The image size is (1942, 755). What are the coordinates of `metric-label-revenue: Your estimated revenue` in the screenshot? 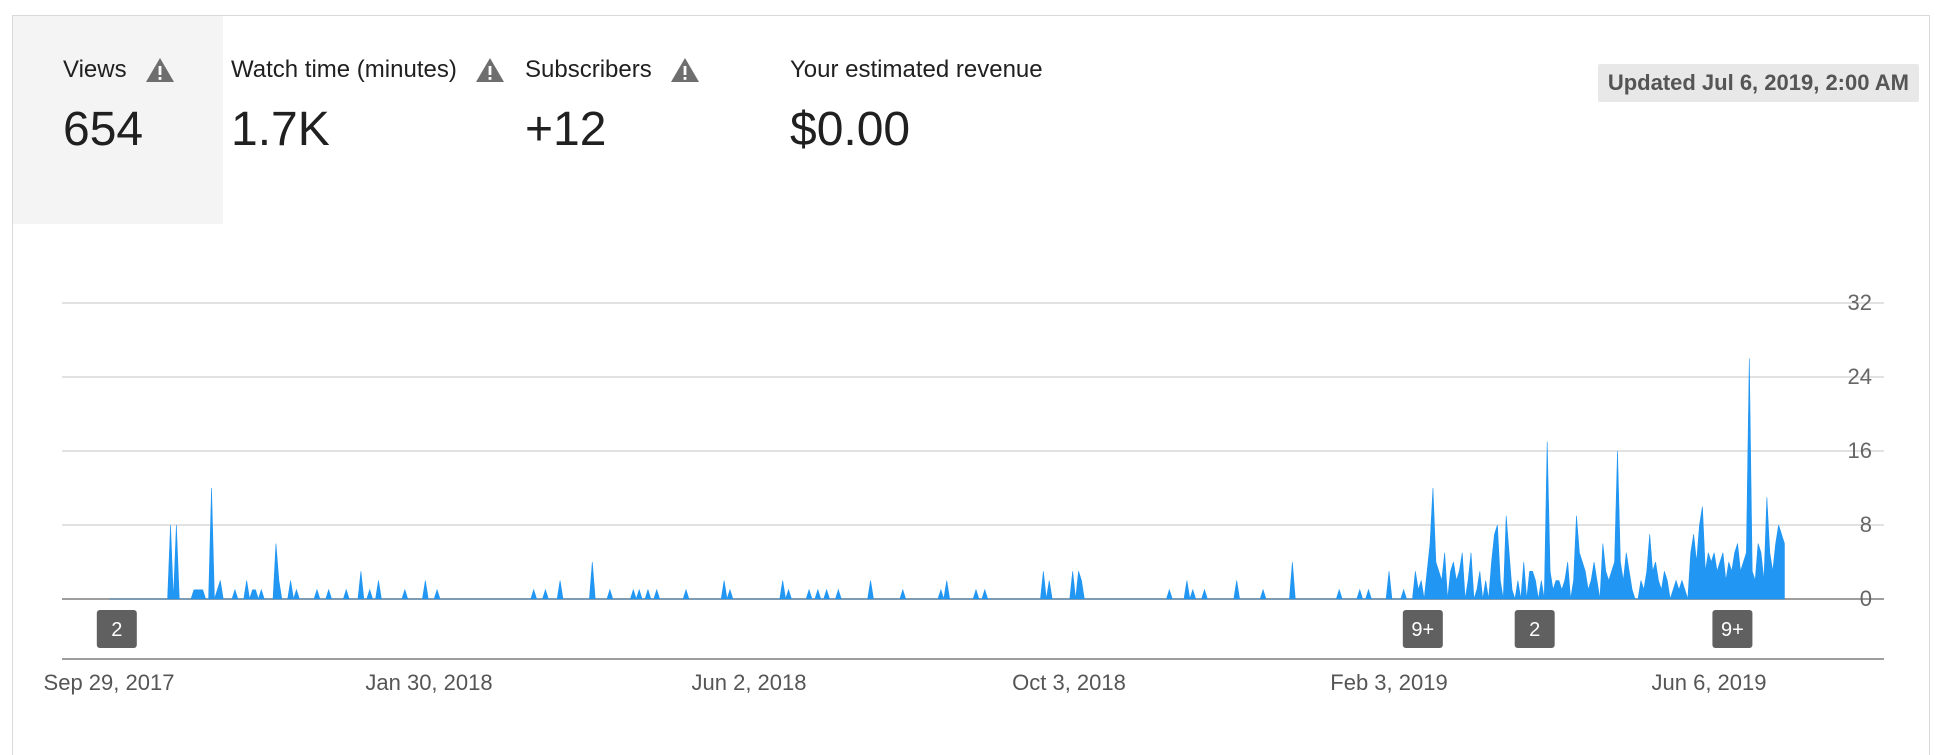 It's located at (916, 70).